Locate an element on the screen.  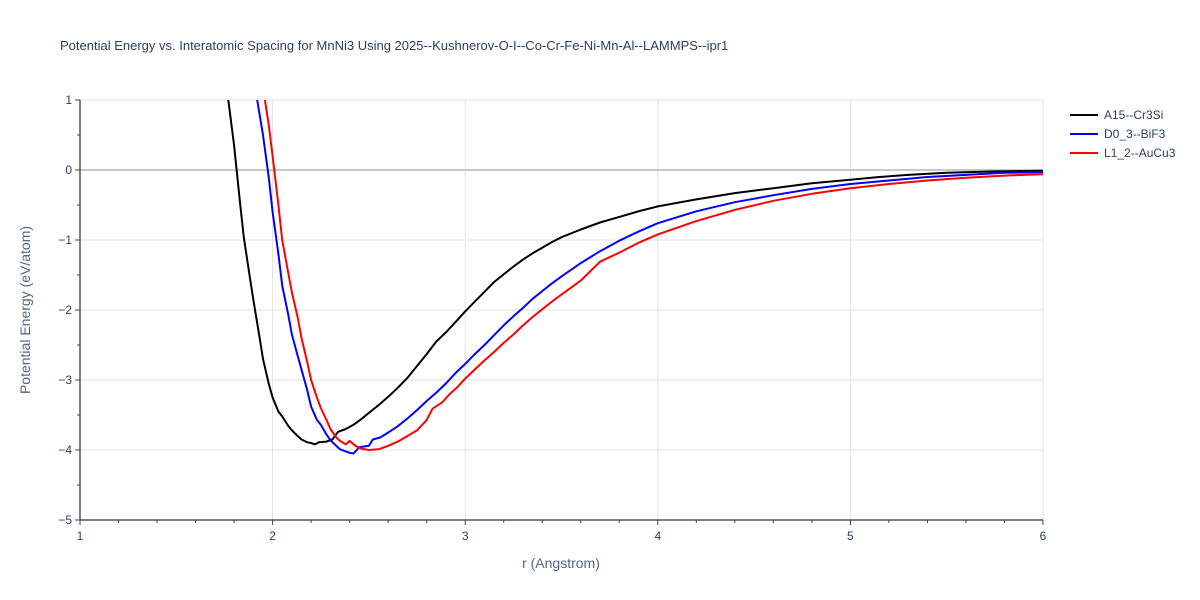
legend-label: D0_3--BiF3 is located at coordinates (1135, 134).